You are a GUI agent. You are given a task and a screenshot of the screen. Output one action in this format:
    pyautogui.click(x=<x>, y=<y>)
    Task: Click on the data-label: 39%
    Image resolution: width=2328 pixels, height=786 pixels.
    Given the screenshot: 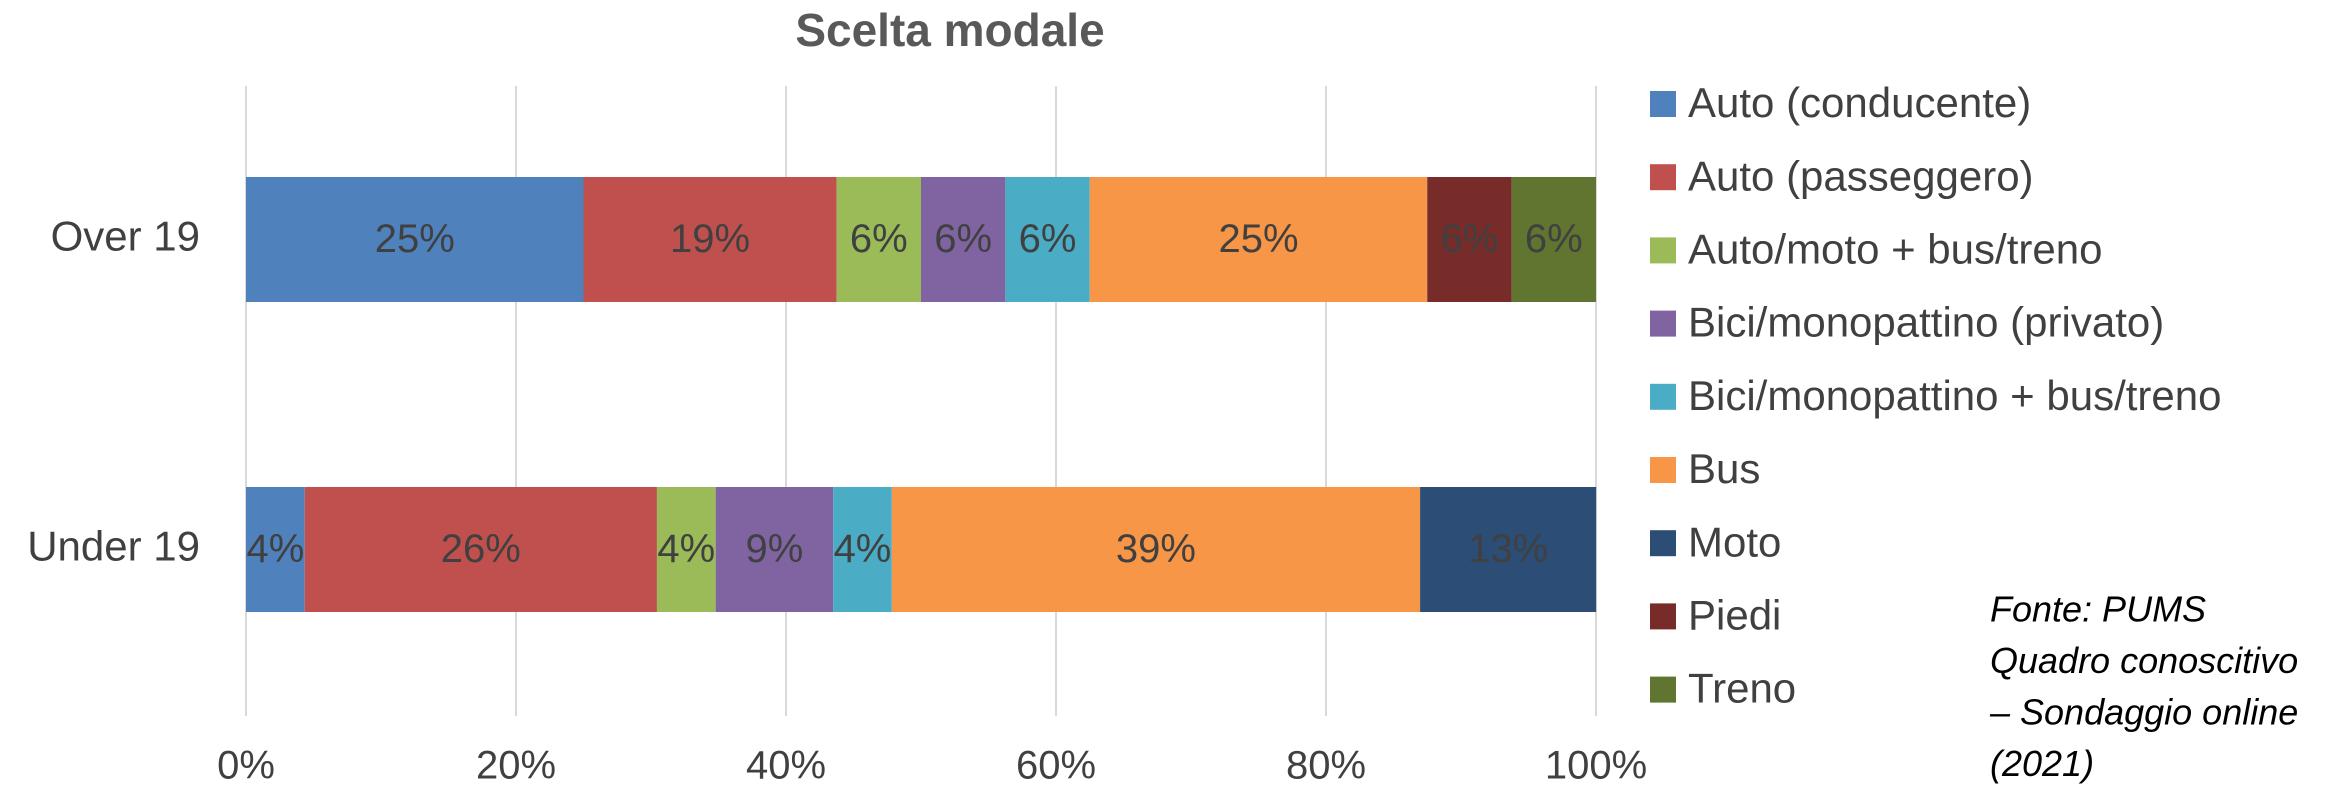 What is the action you would take?
    pyautogui.click(x=1156, y=549)
    